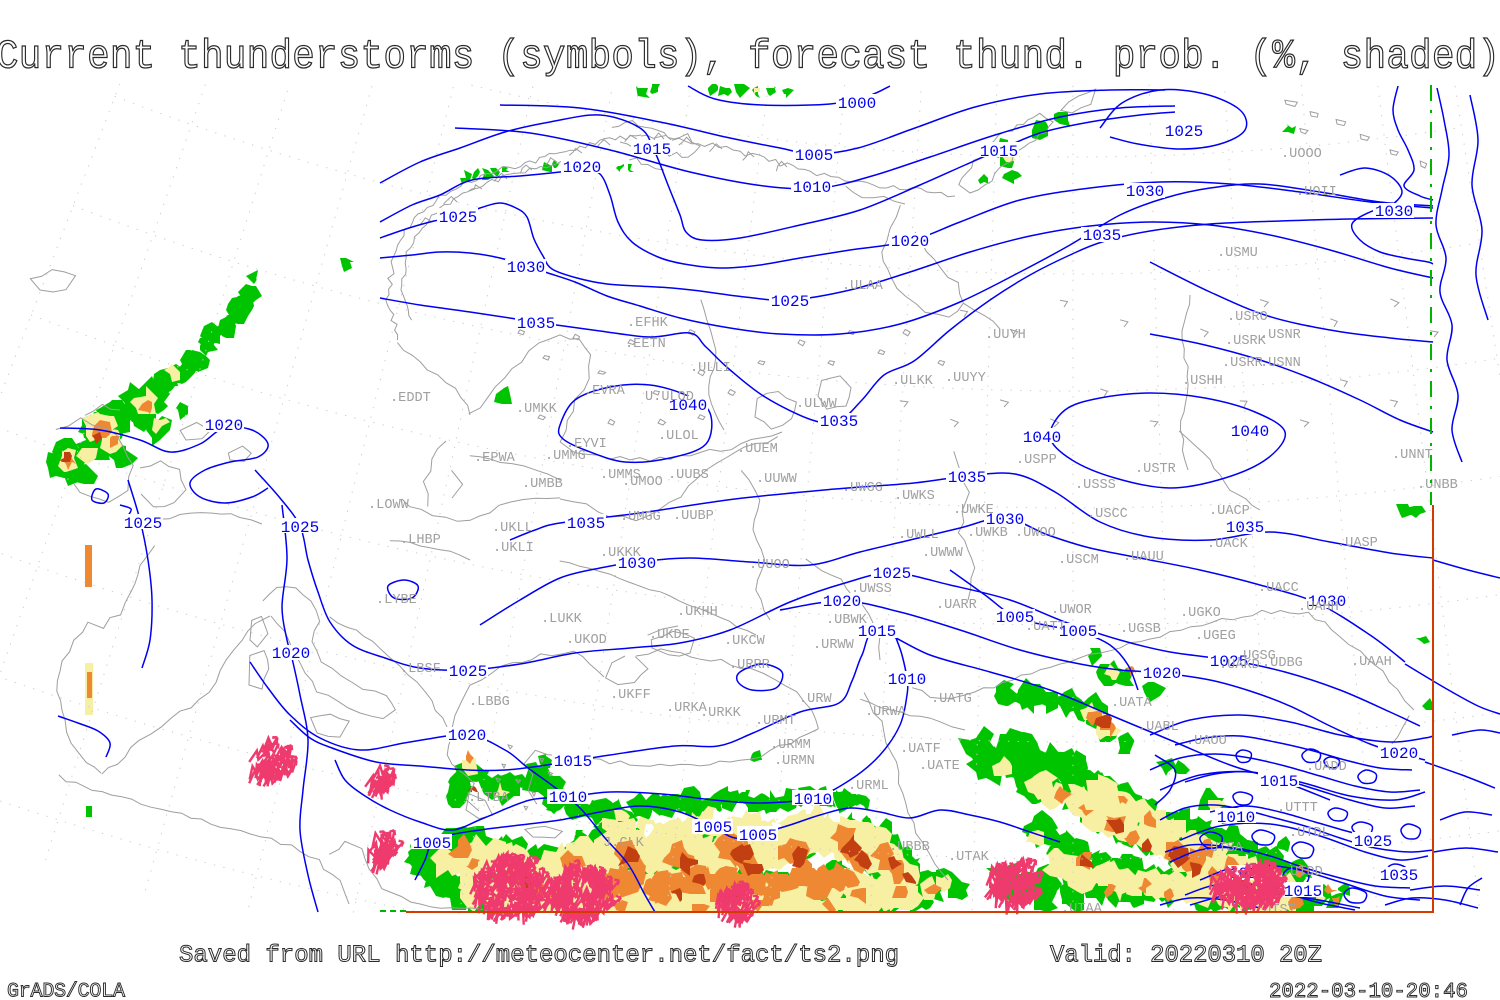 The width and height of the screenshot is (1500, 1000). I want to click on svg-text: .UACP, so click(1229, 511).